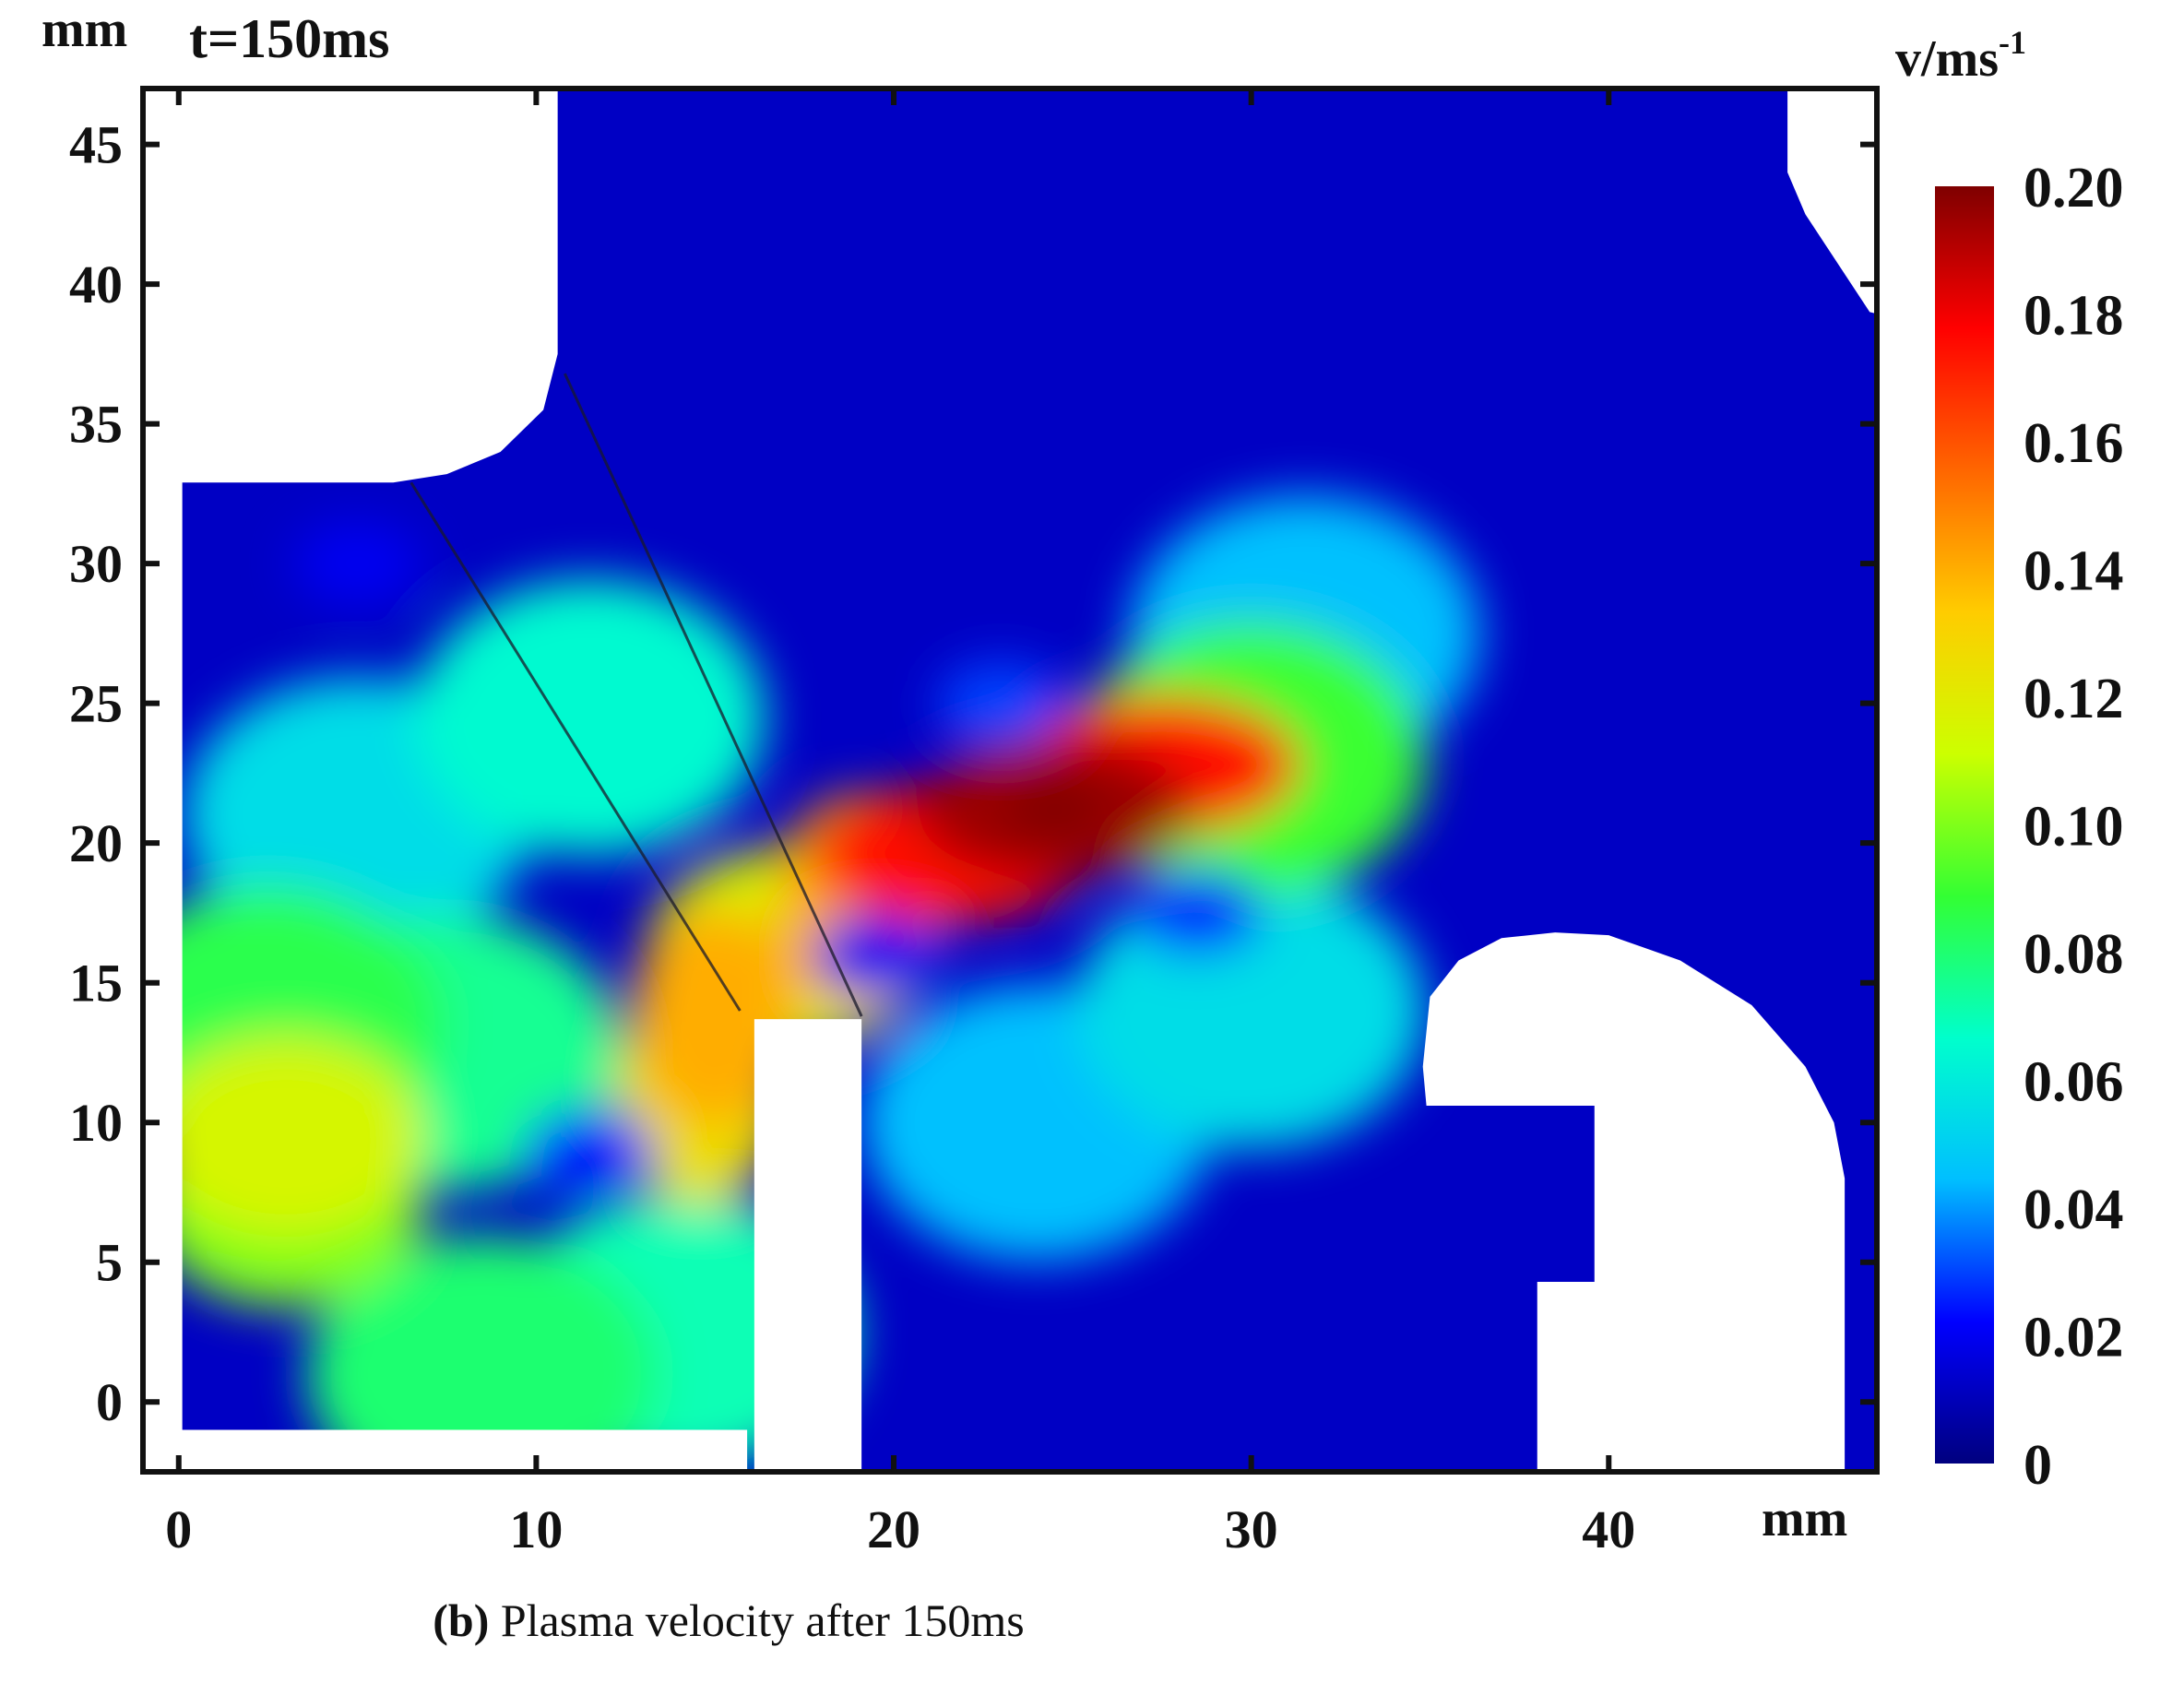 This screenshot has width=2184, height=1683. I want to click on y-tick-label: 0, so click(109, 1402).